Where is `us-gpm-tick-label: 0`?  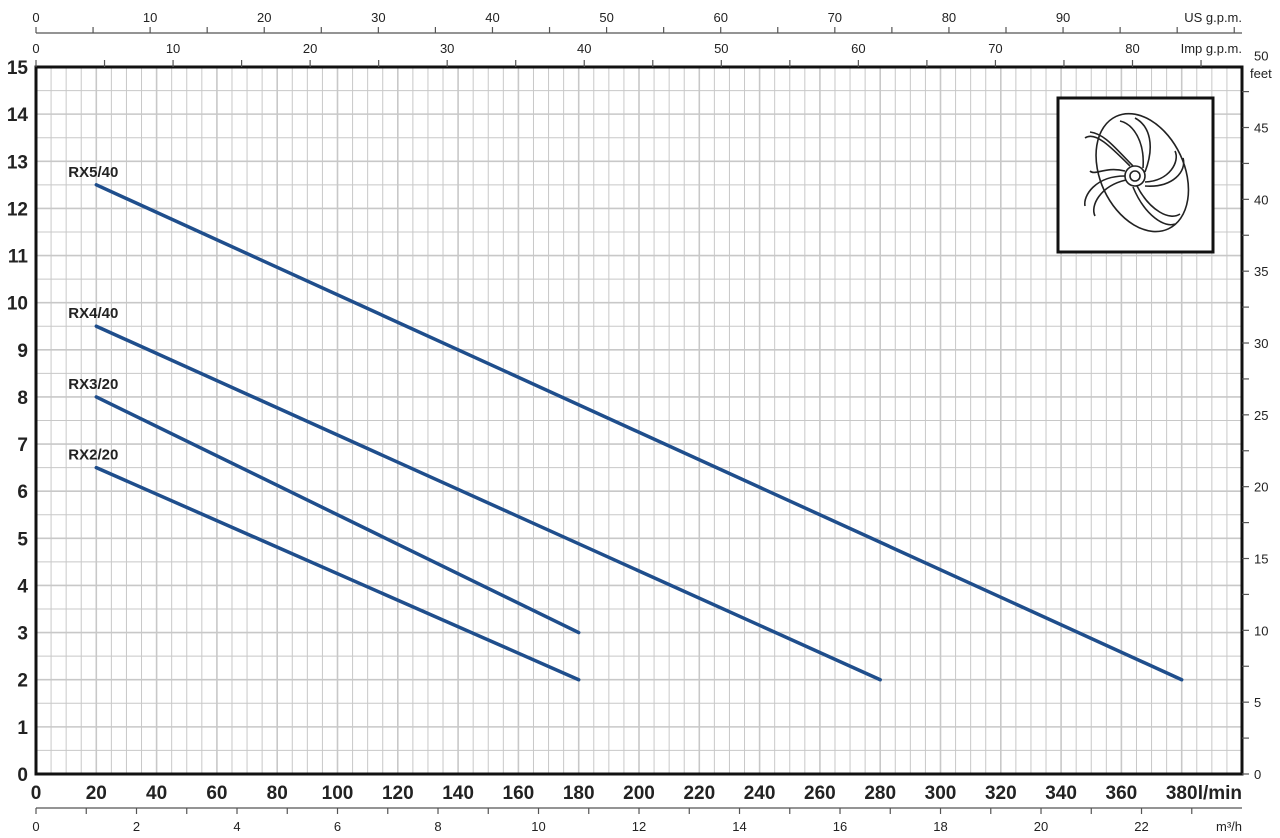 us-gpm-tick-label: 0 is located at coordinates (35, 17).